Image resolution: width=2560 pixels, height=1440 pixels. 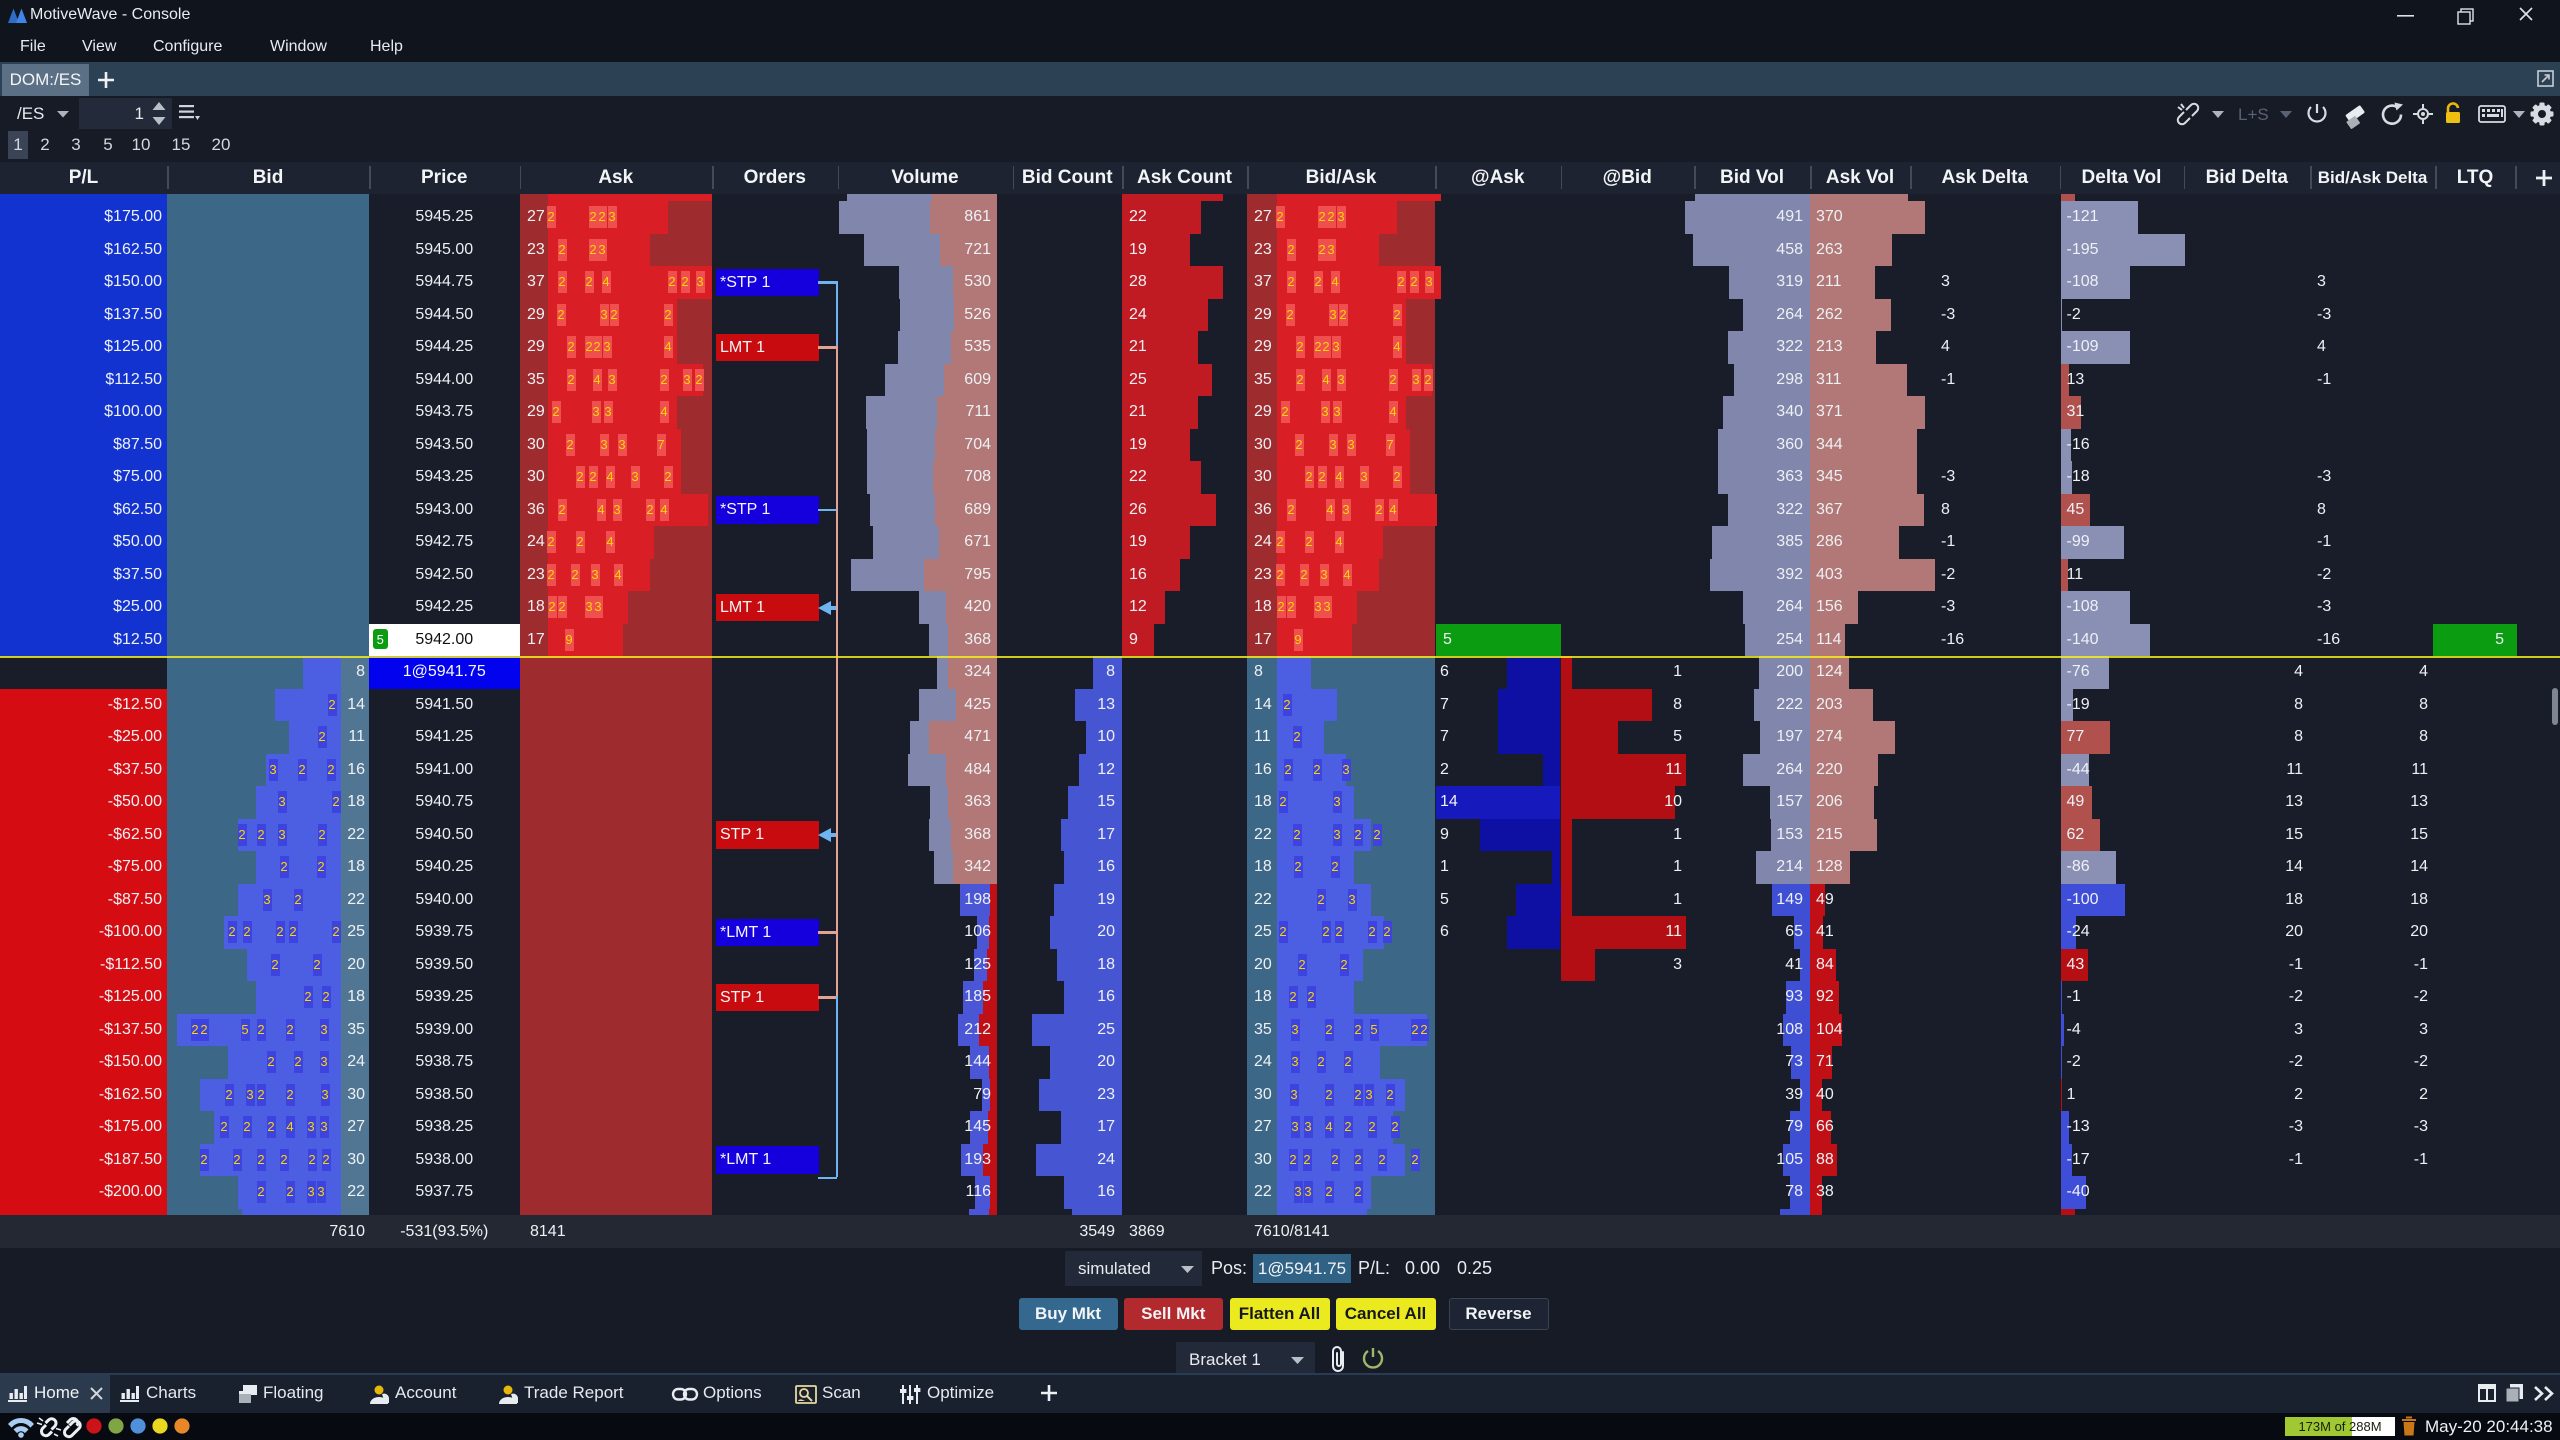 I want to click on svg-text: L+S, so click(x=2253, y=114).